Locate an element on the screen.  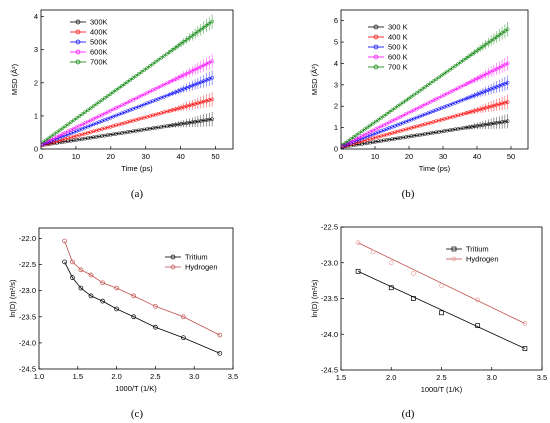
x-tick-label: 30 is located at coordinates (146, 156).